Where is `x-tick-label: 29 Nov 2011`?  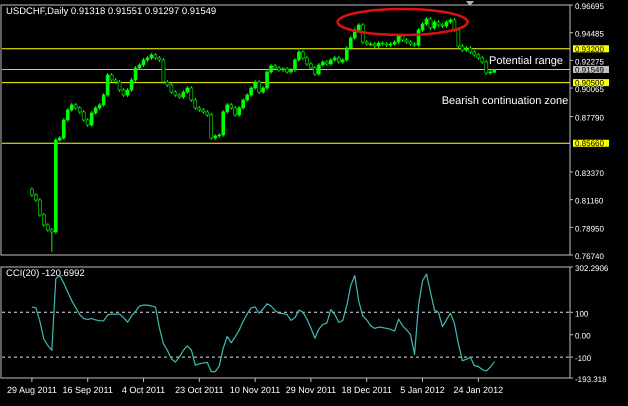
x-tick-label: 29 Nov 2011 is located at coordinates (311, 390).